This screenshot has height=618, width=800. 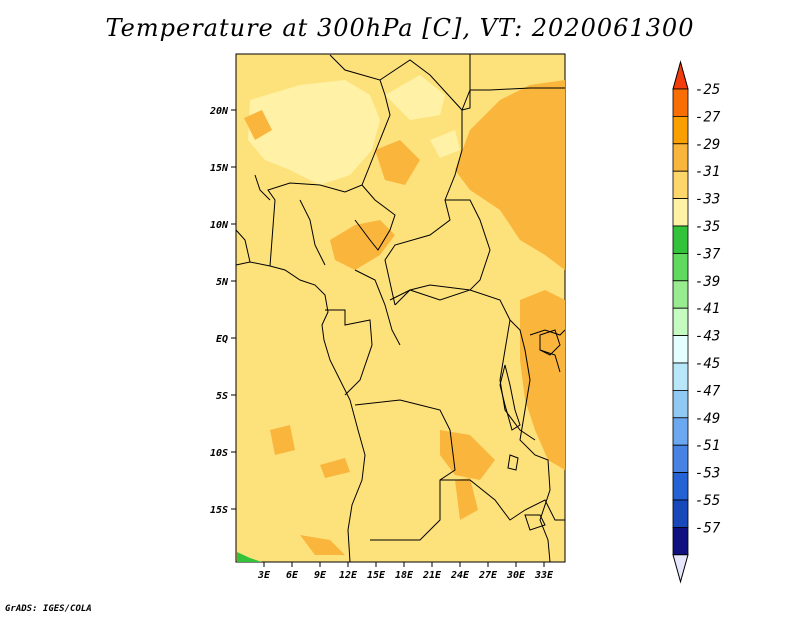 What do you see at coordinates (222, 396) in the screenshot?
I see `lat-label: 5S` at bounding box center [222, 396].